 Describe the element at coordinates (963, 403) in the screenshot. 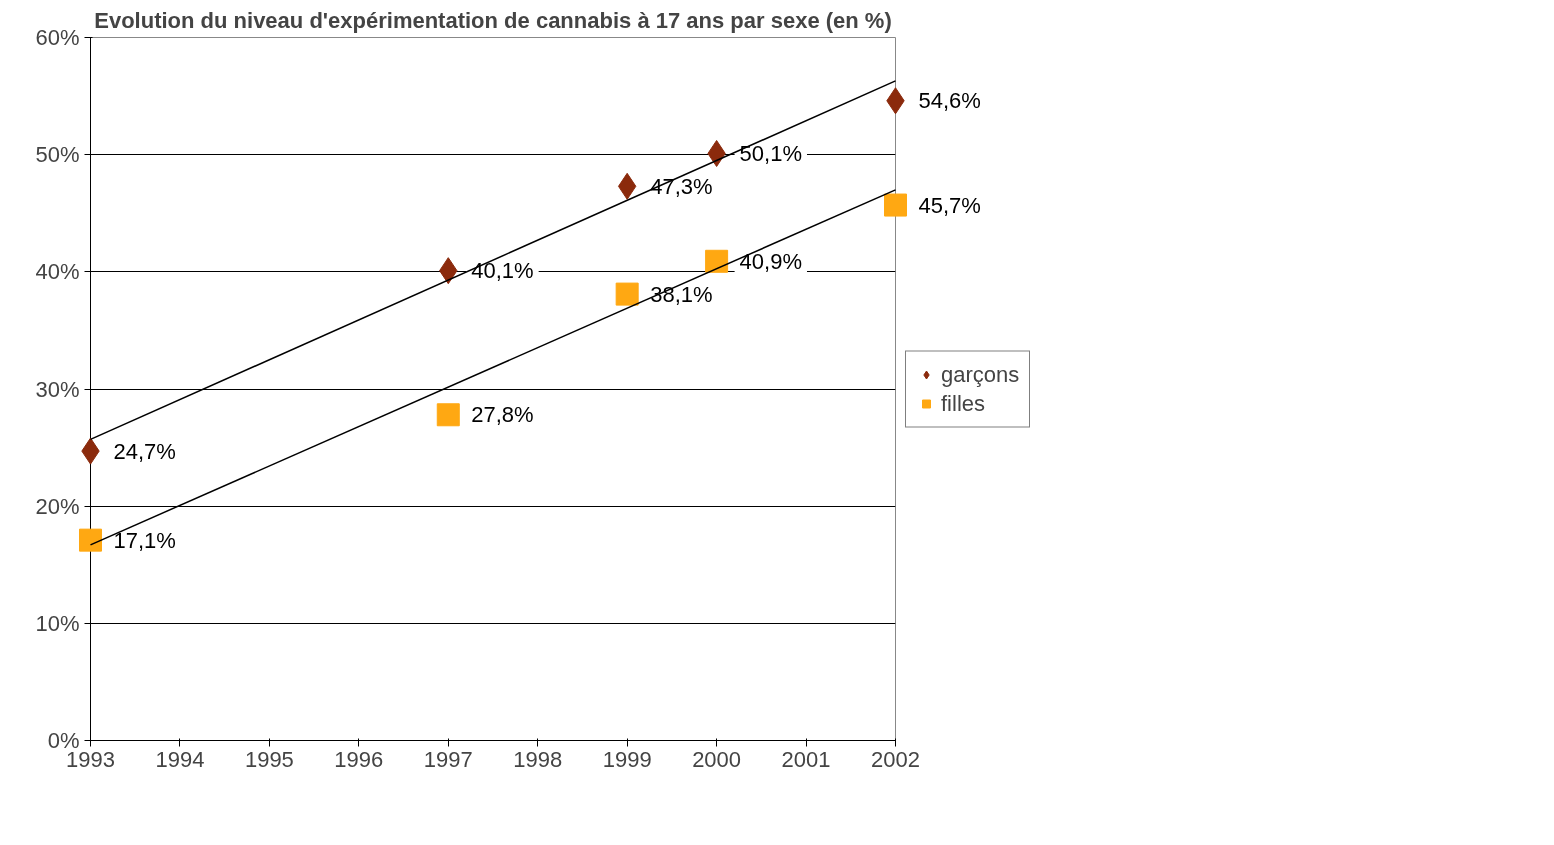

I see `legend-label: filles` at that location.